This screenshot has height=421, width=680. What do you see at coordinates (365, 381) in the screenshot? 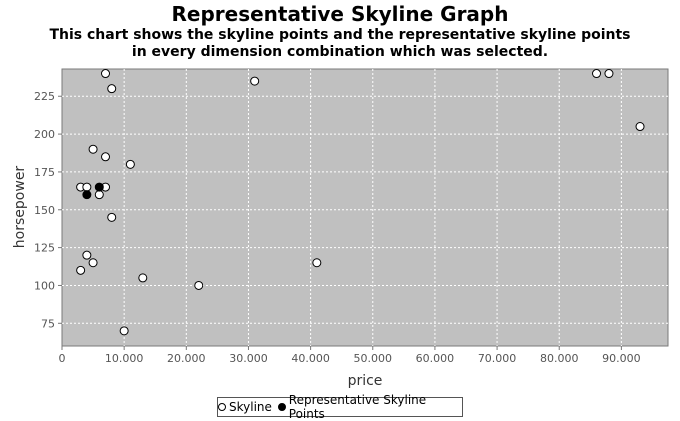
I see `x-axis-label: price` at bounding box center [365, 381].